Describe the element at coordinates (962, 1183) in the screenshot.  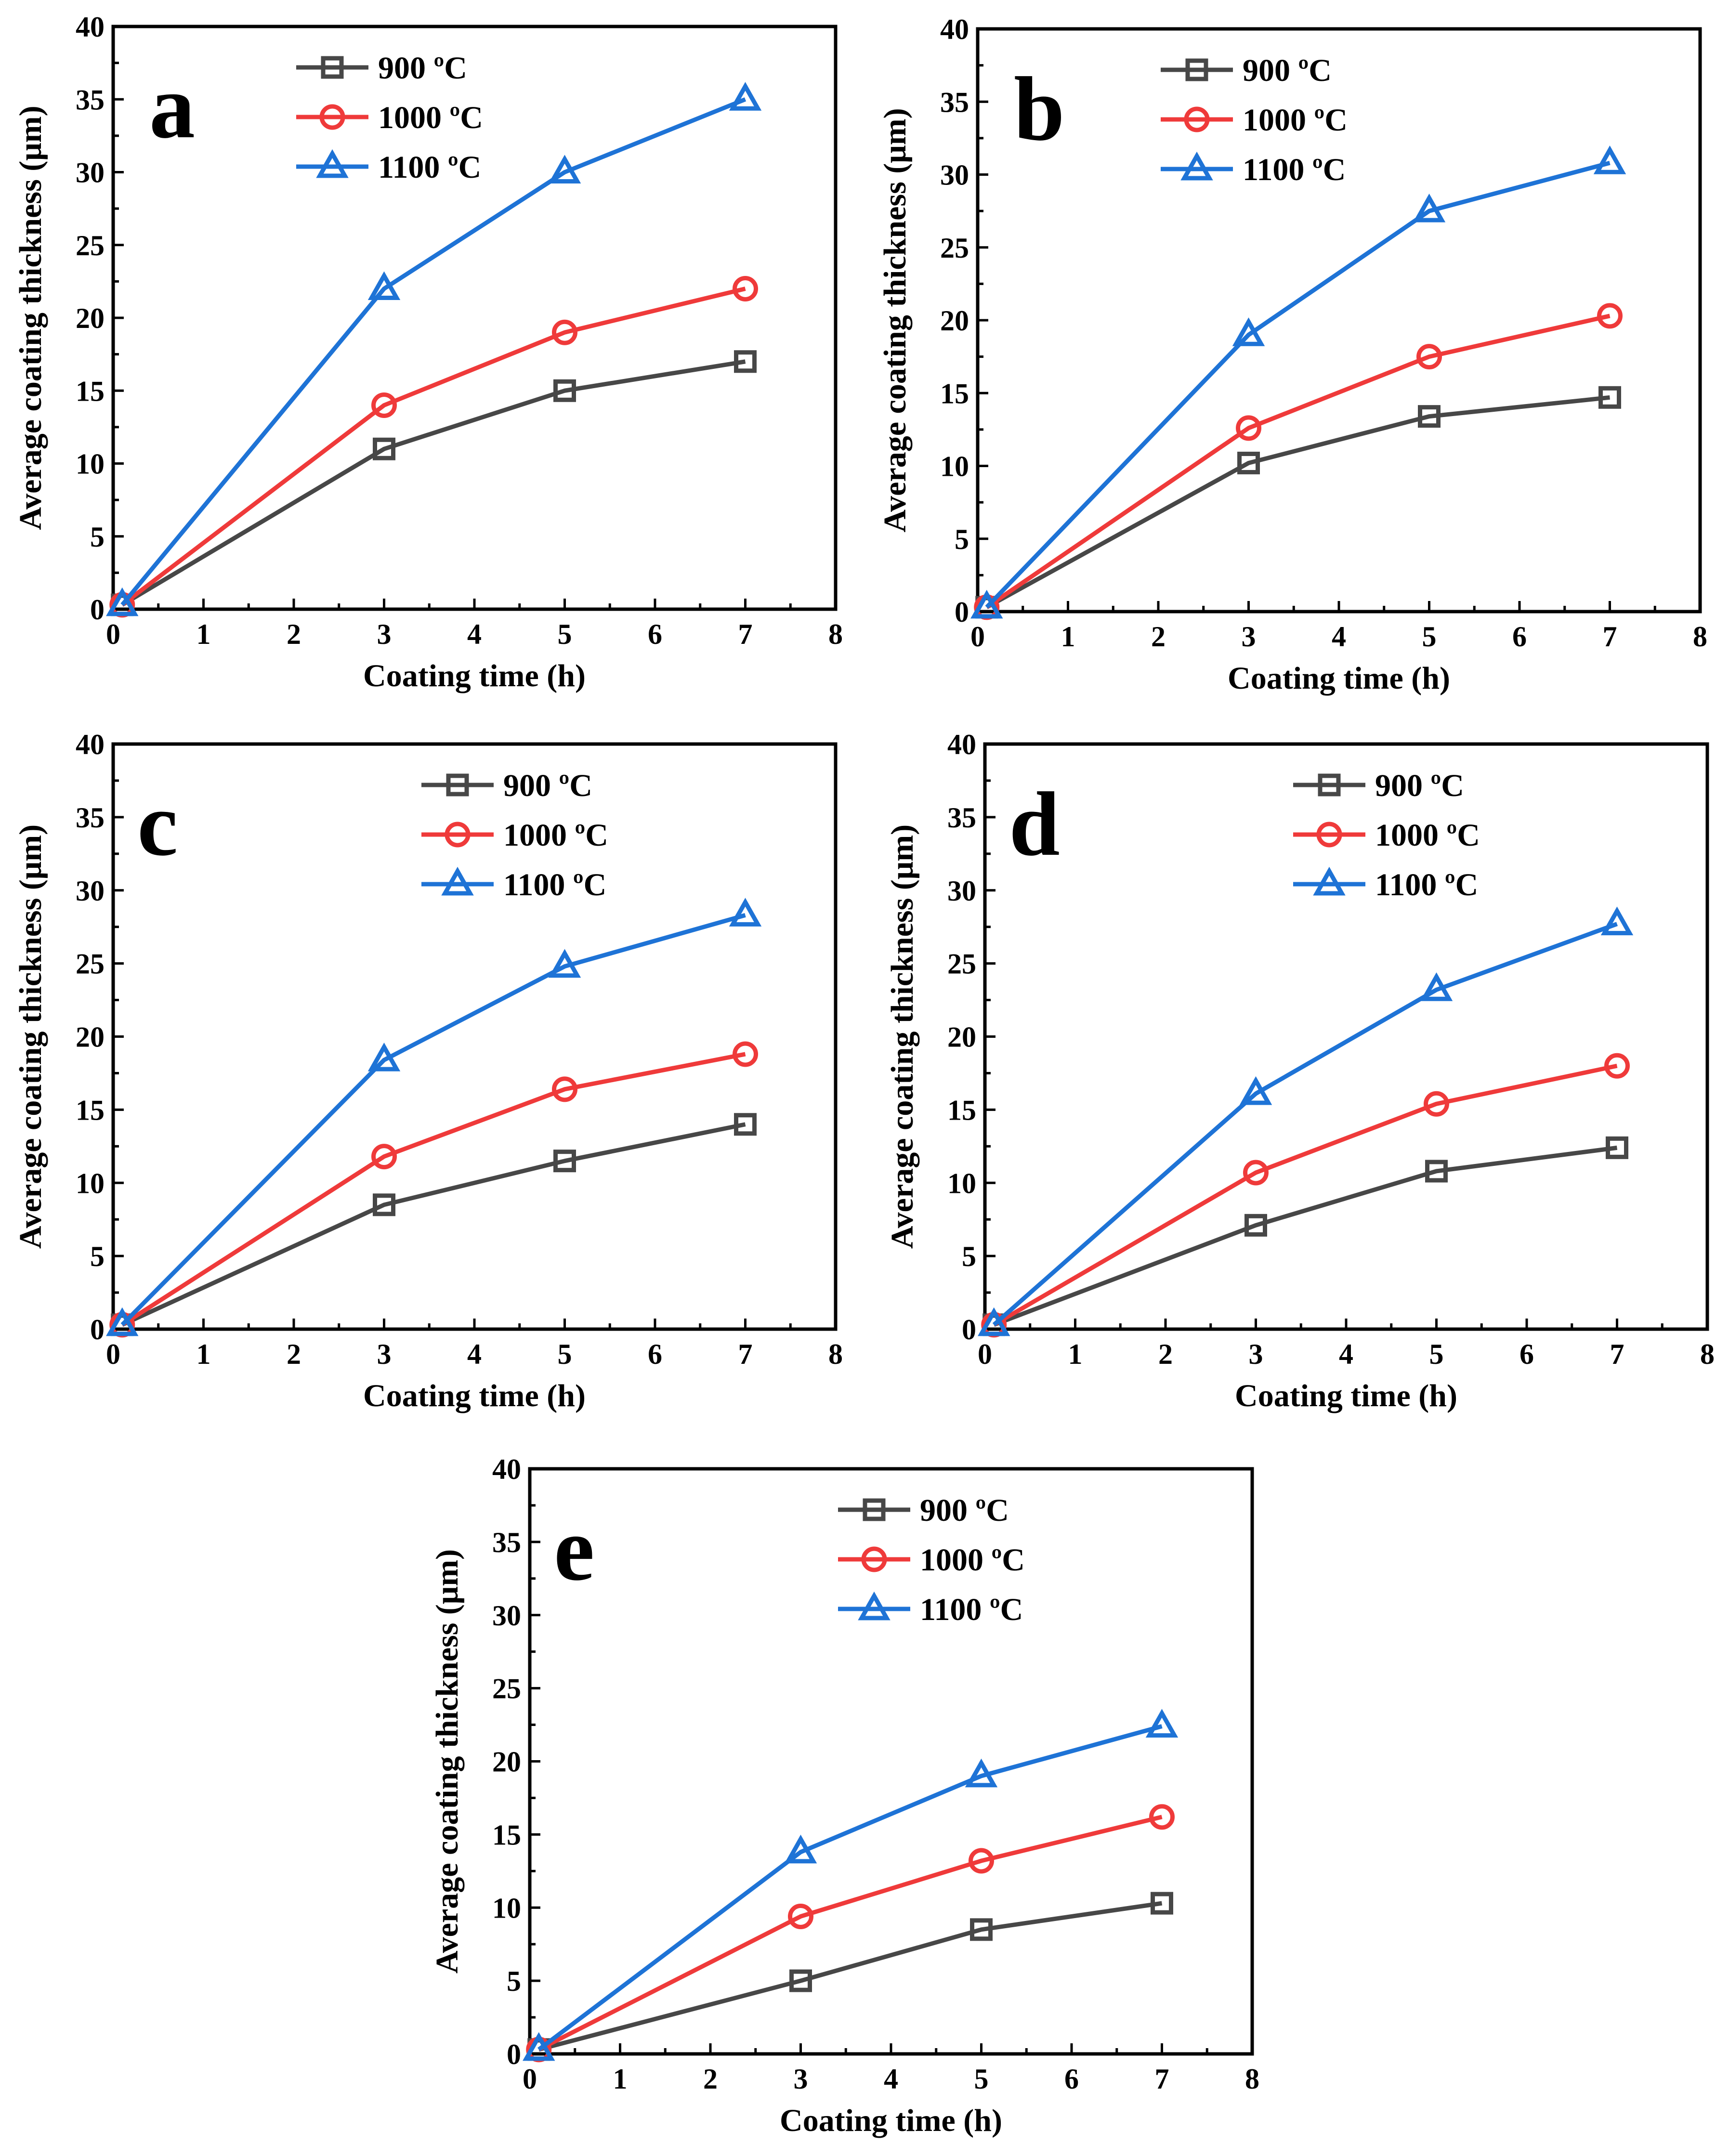
I see `panel-d-y-tick-label: 10` at that location.